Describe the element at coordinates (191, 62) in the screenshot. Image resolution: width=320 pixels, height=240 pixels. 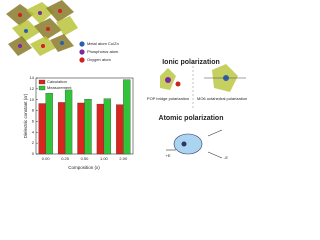
I see `panel-title: Ionic polarization` at that location.